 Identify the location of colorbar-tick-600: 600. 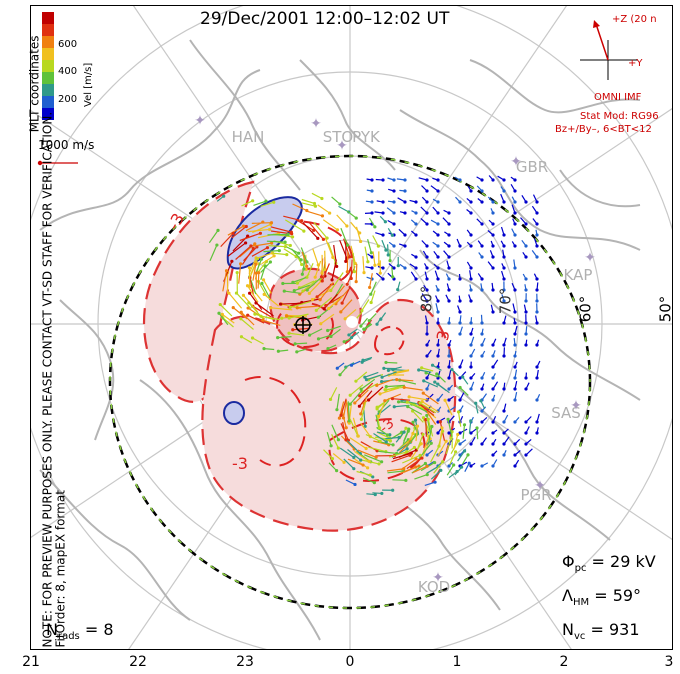
(67, 44).